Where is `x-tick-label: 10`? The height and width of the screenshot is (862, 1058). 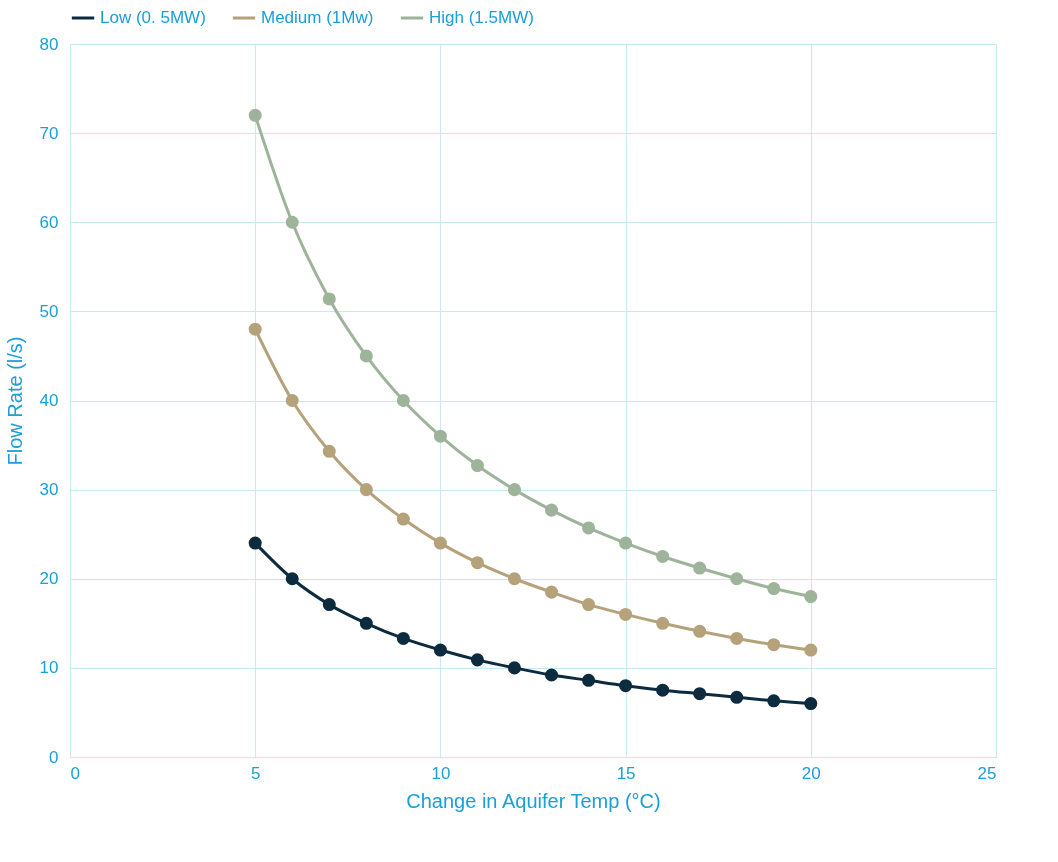
x-tick-label: 10 is located at coordinates (441, 773).